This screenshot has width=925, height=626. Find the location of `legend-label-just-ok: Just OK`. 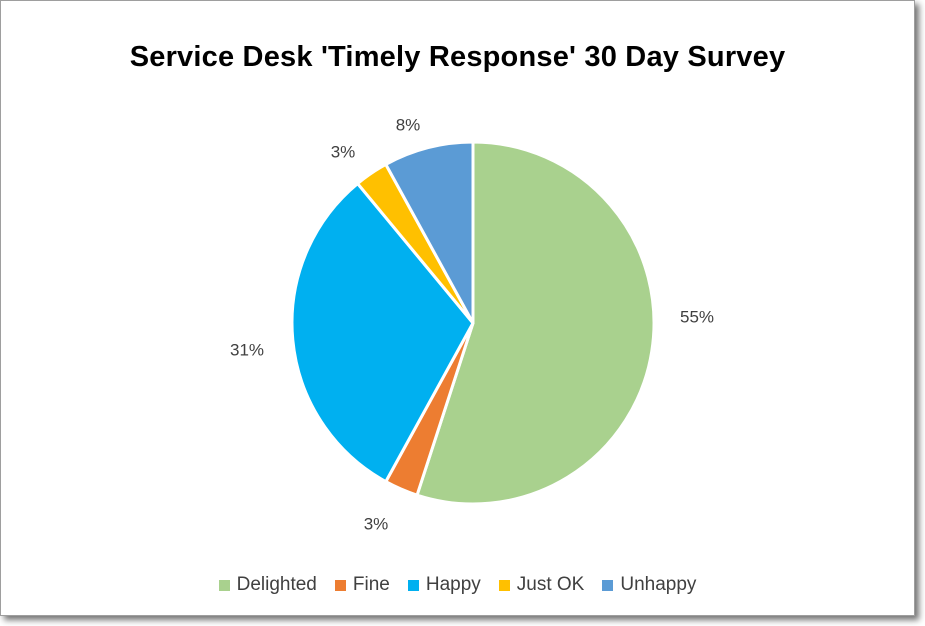

legend-label-just-ok: Just OK is located at coordinates (550, 584).